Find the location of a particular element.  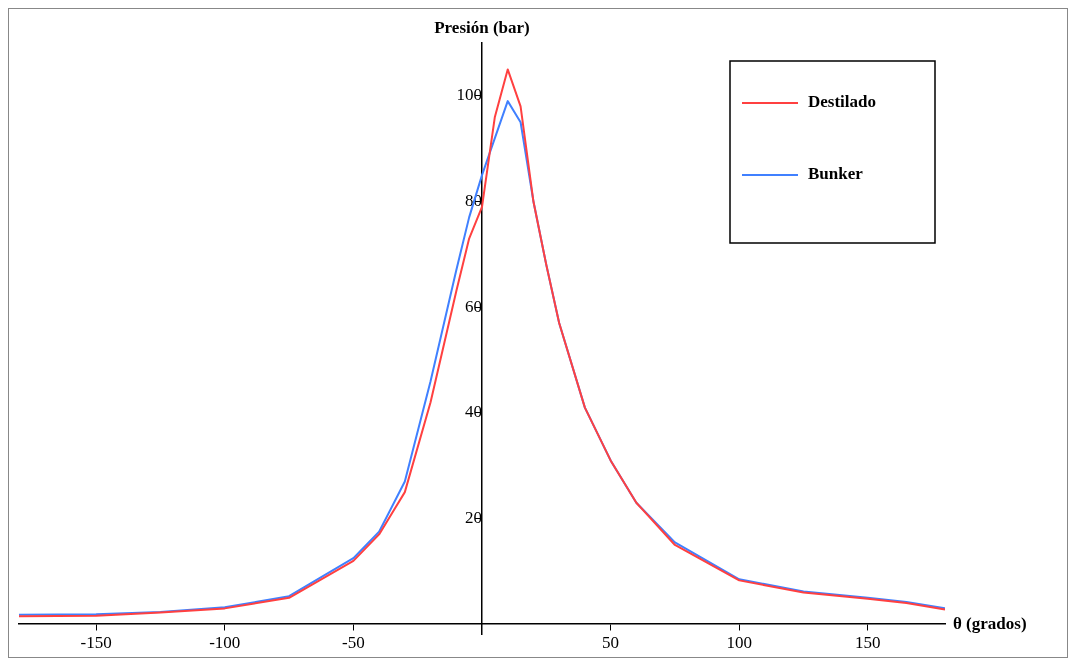

x-tick-label: 50 is located at coordinates (611, 642).